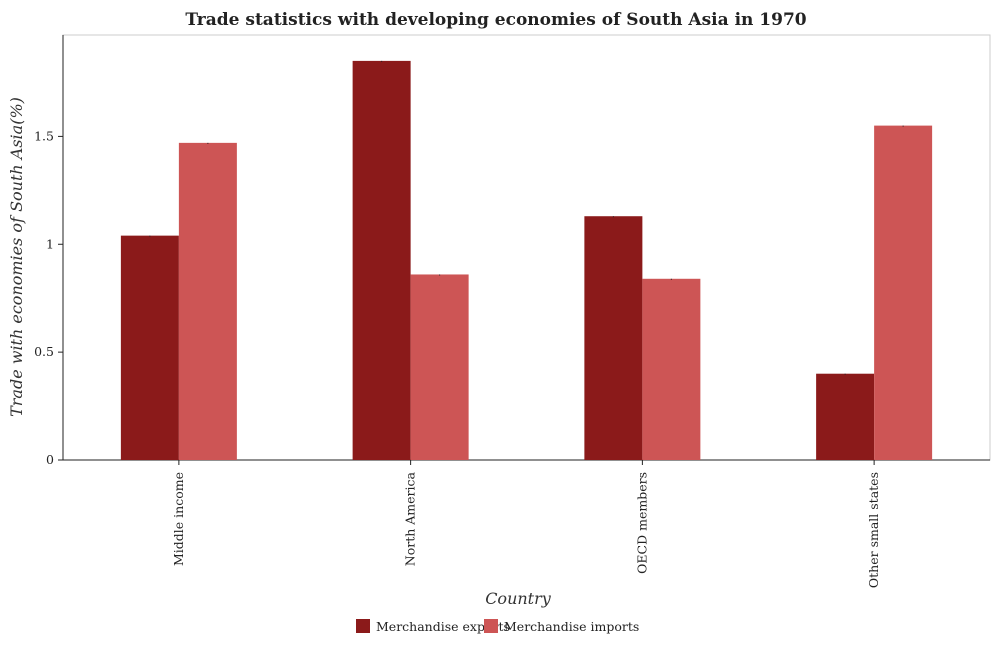 The image size is (996, 650). What do you see at coordinates (363, 626) in the screenshot?
I see `legend-swatch-exports` at bounding box center [363, 626].